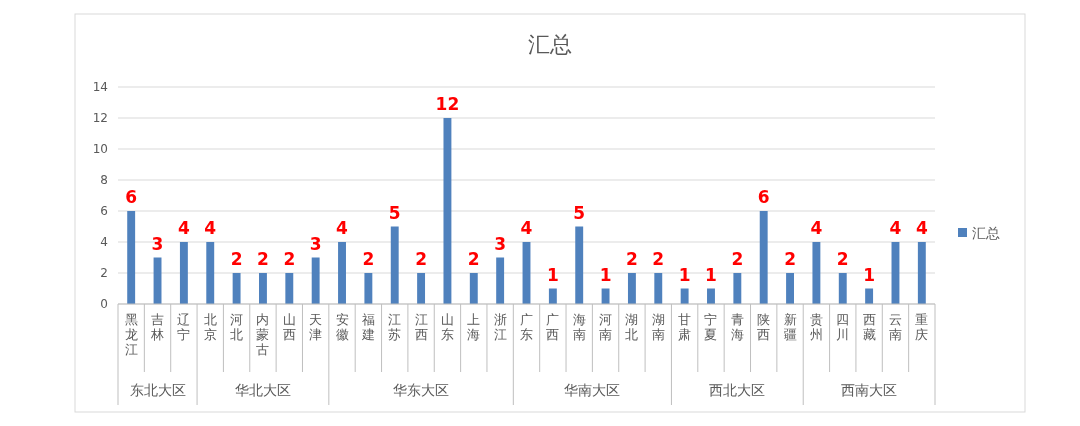  What do you see at coordinates (447, 104) in the screenshot?
I see `data-label: 12` at bounding box center [447, 104].